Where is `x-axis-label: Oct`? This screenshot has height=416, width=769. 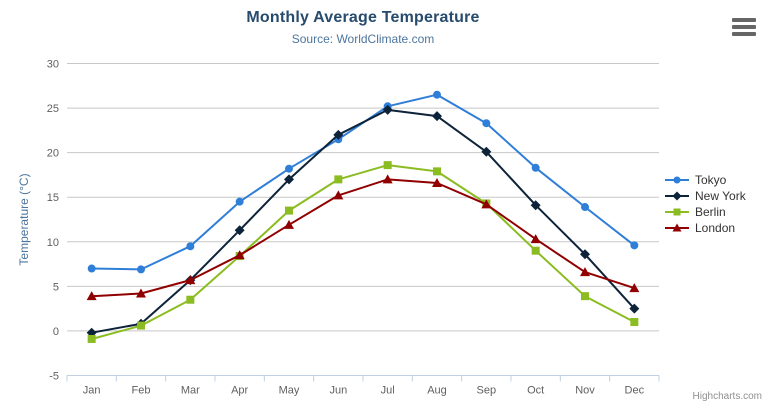
x-axis-label: Oct is located at coordinates (535, 391).